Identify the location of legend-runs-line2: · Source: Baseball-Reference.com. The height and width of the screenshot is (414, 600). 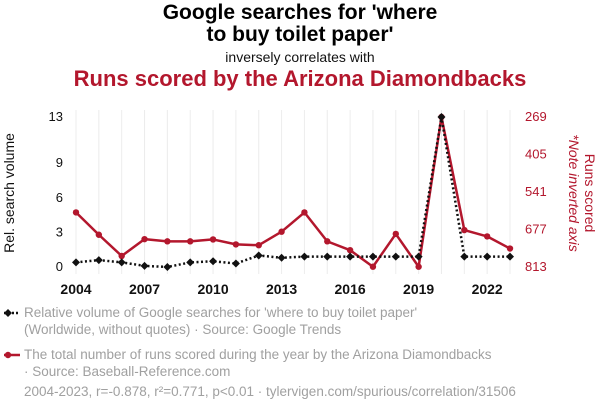
(127, 371).